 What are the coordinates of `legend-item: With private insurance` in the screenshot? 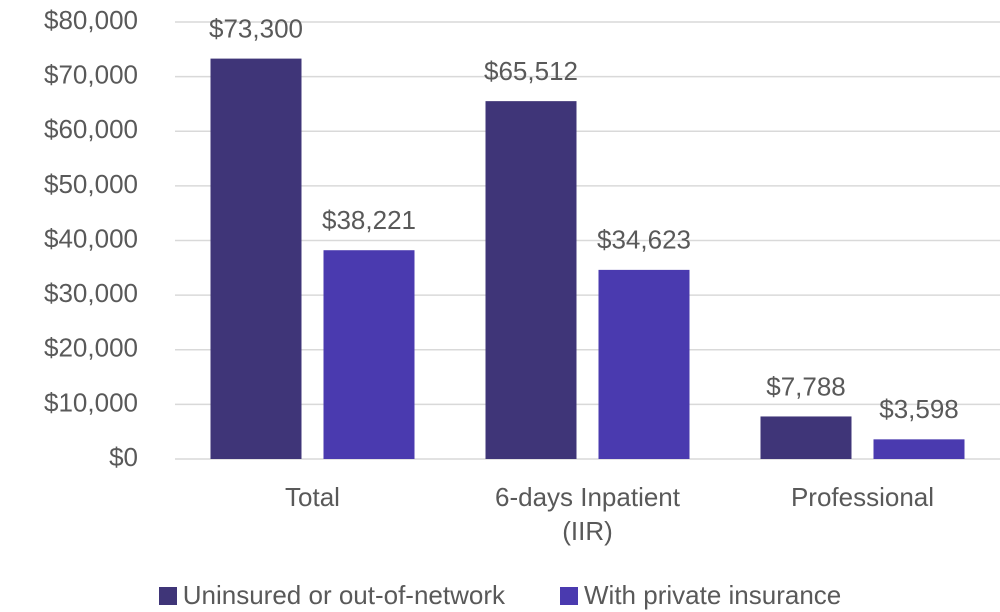 It's located at (700, 595).